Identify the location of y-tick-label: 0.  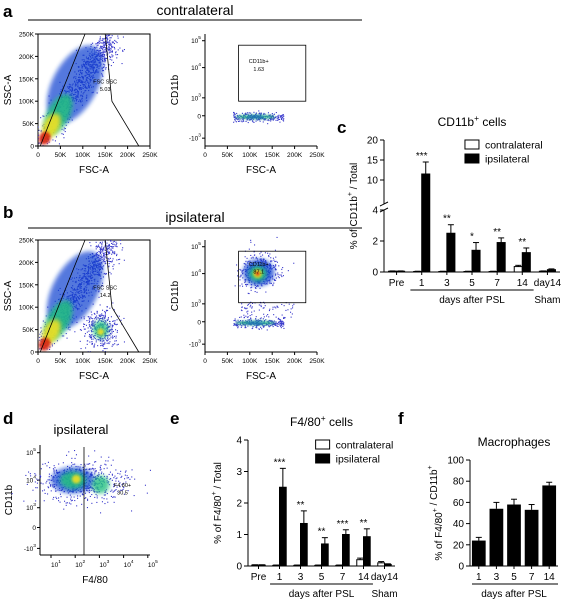
(32, 147).